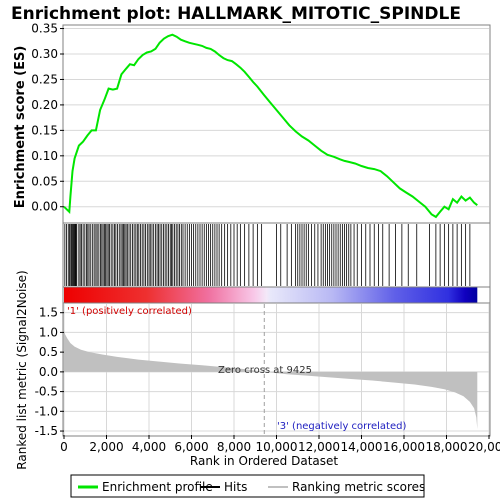 The width and height of the screenshot is (500, 504). What do you see at coordinates (22, 369) in the screenshot?
I see `metric-y-axis-label: Ranked list metric (Signal2Noise)` at bounding box center [22, 369].